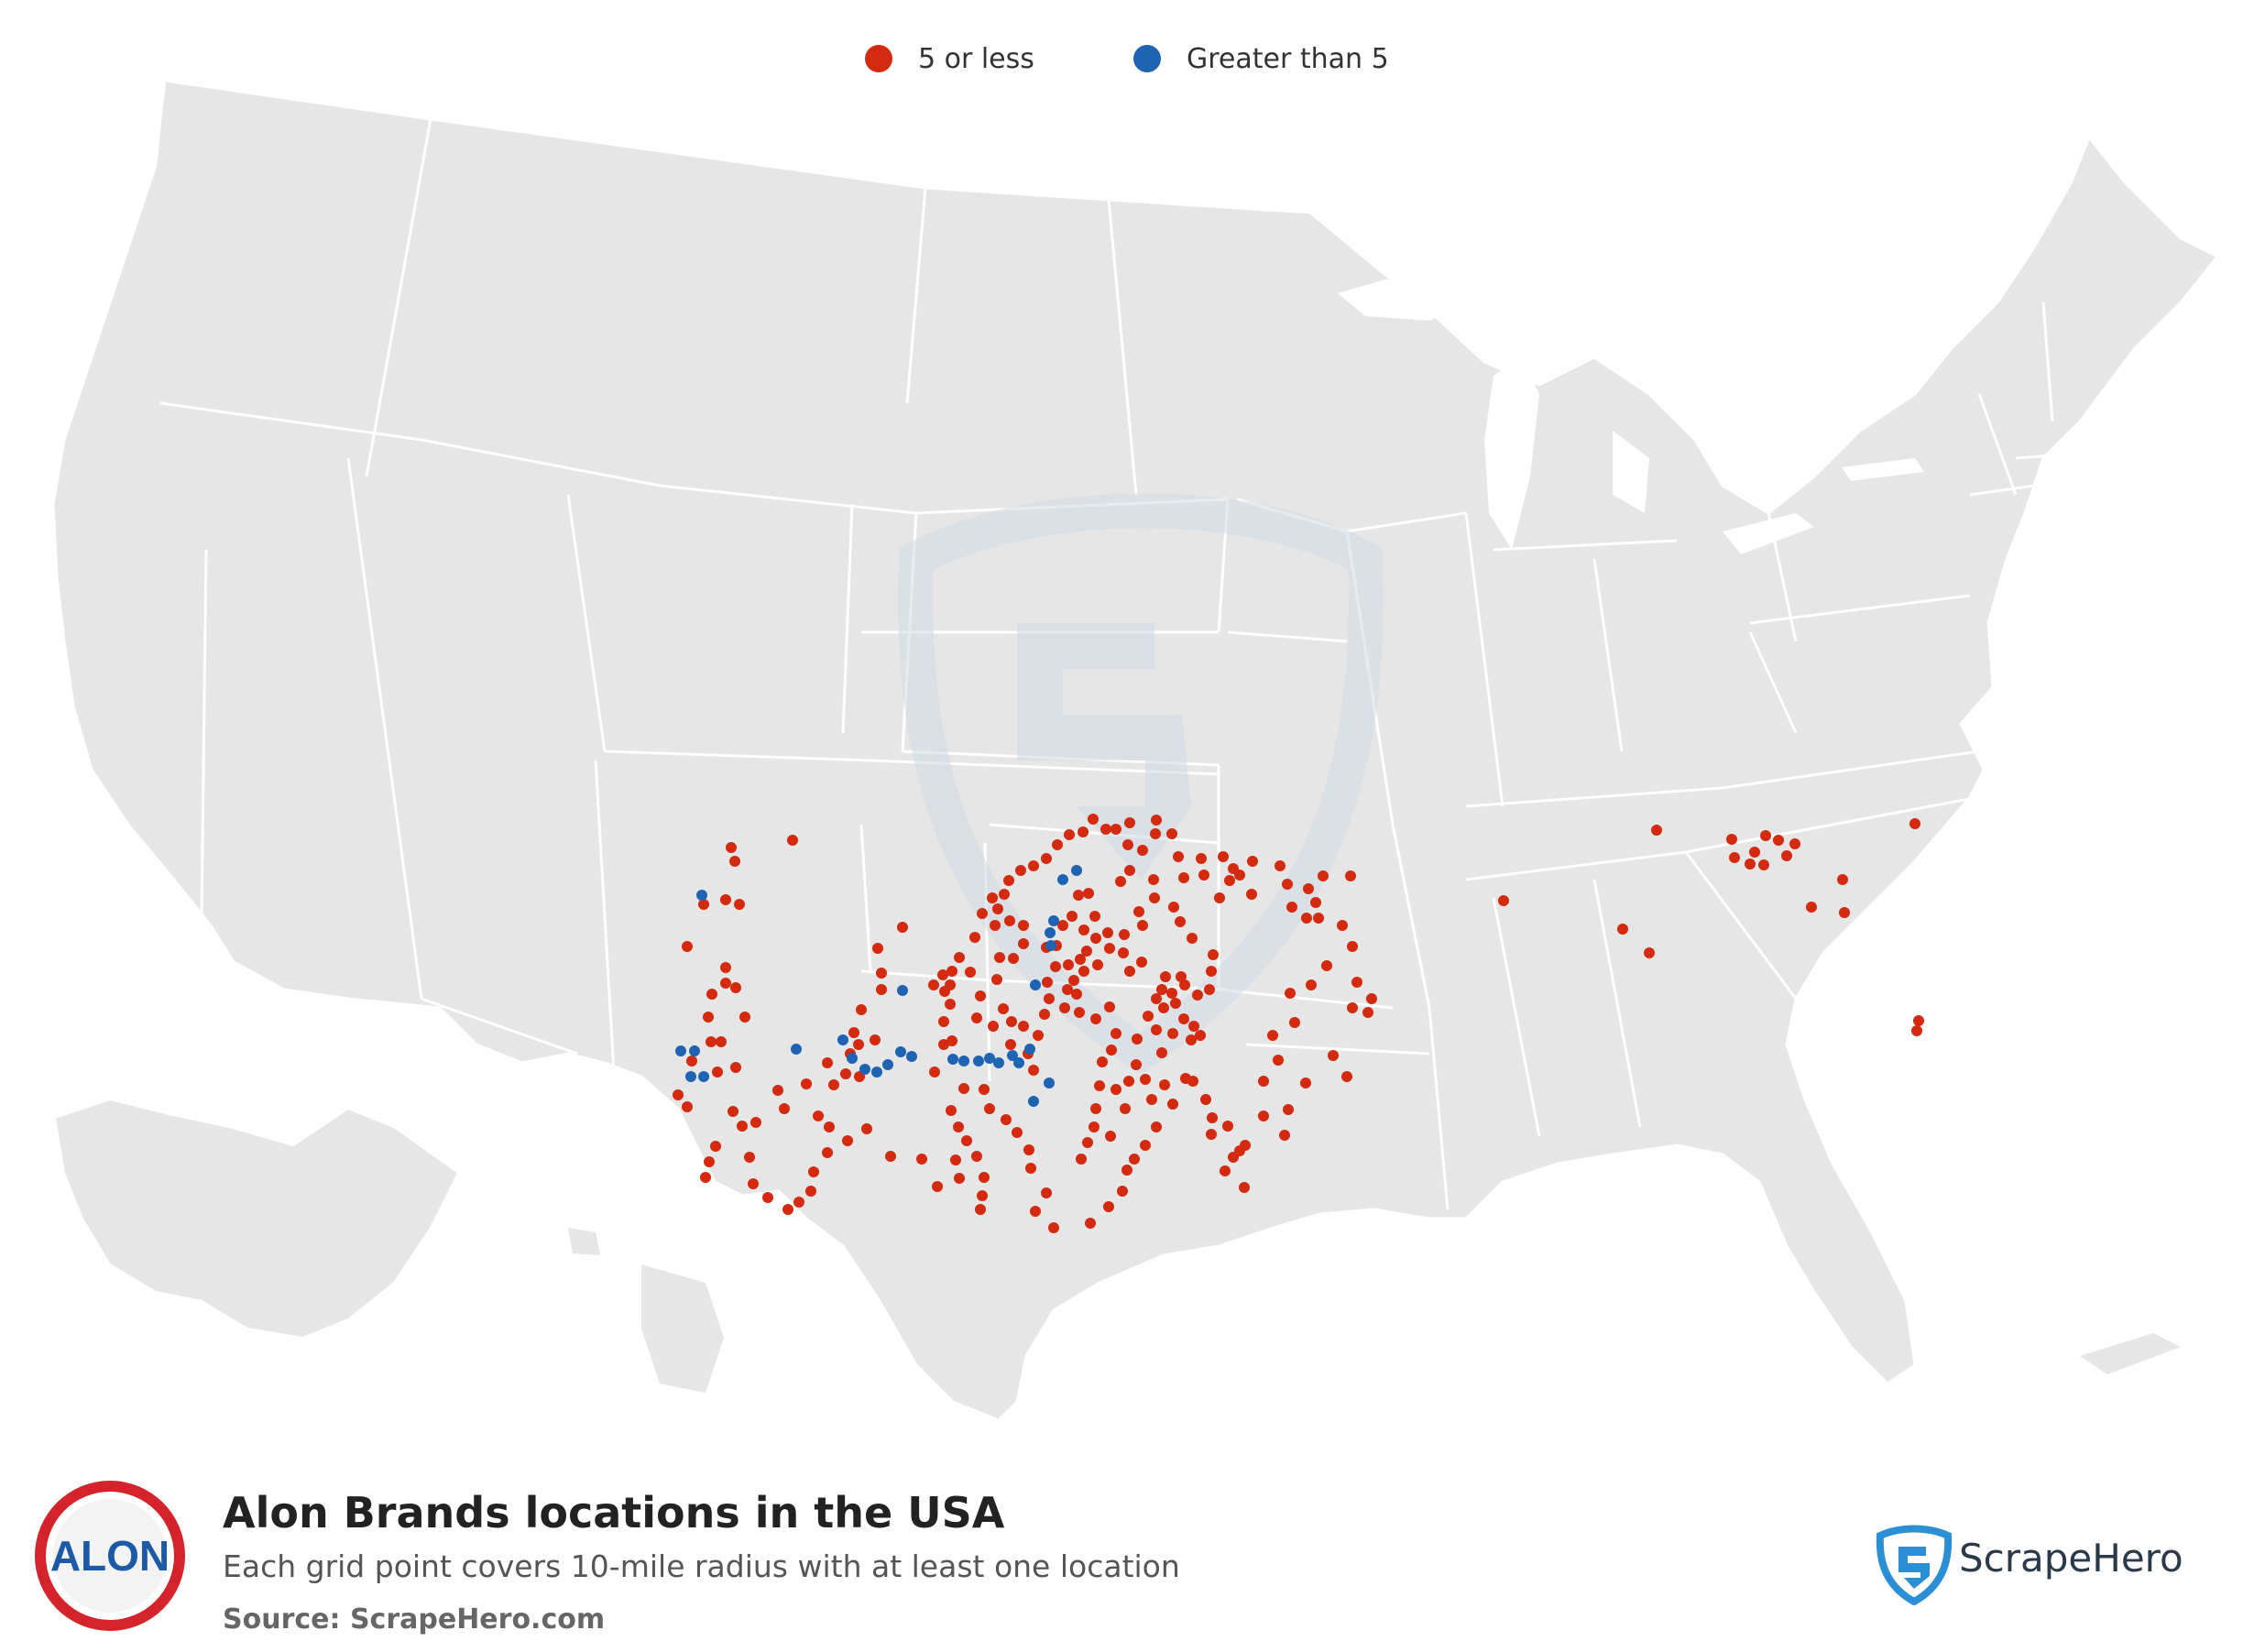 This screenshot has height=1652, width=2243. What do you see at coordinates (1511, 453) in the screenshot?
I see `lake-michigan` at bounding box center [1511, 453].